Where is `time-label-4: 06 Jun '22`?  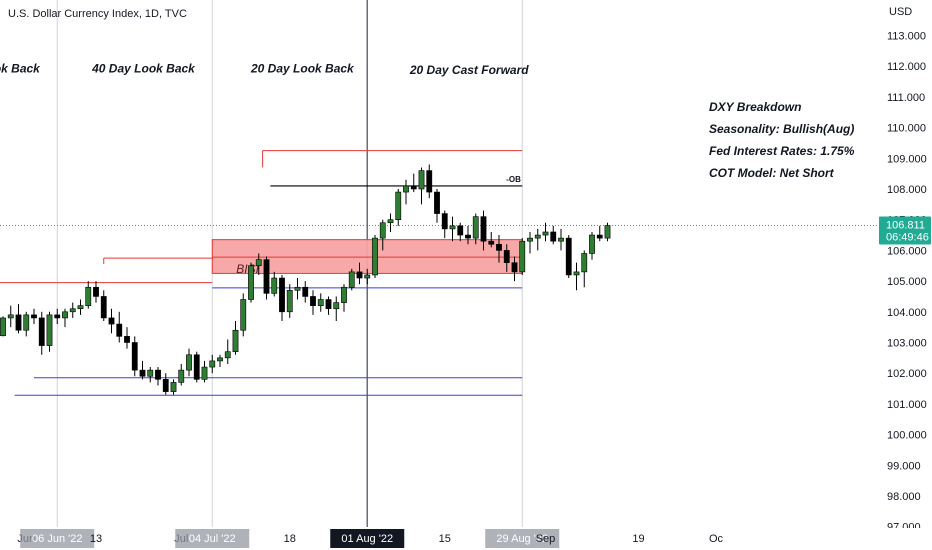 time-label-4: 06 Jun '22 is located at coordinates (57, 539).